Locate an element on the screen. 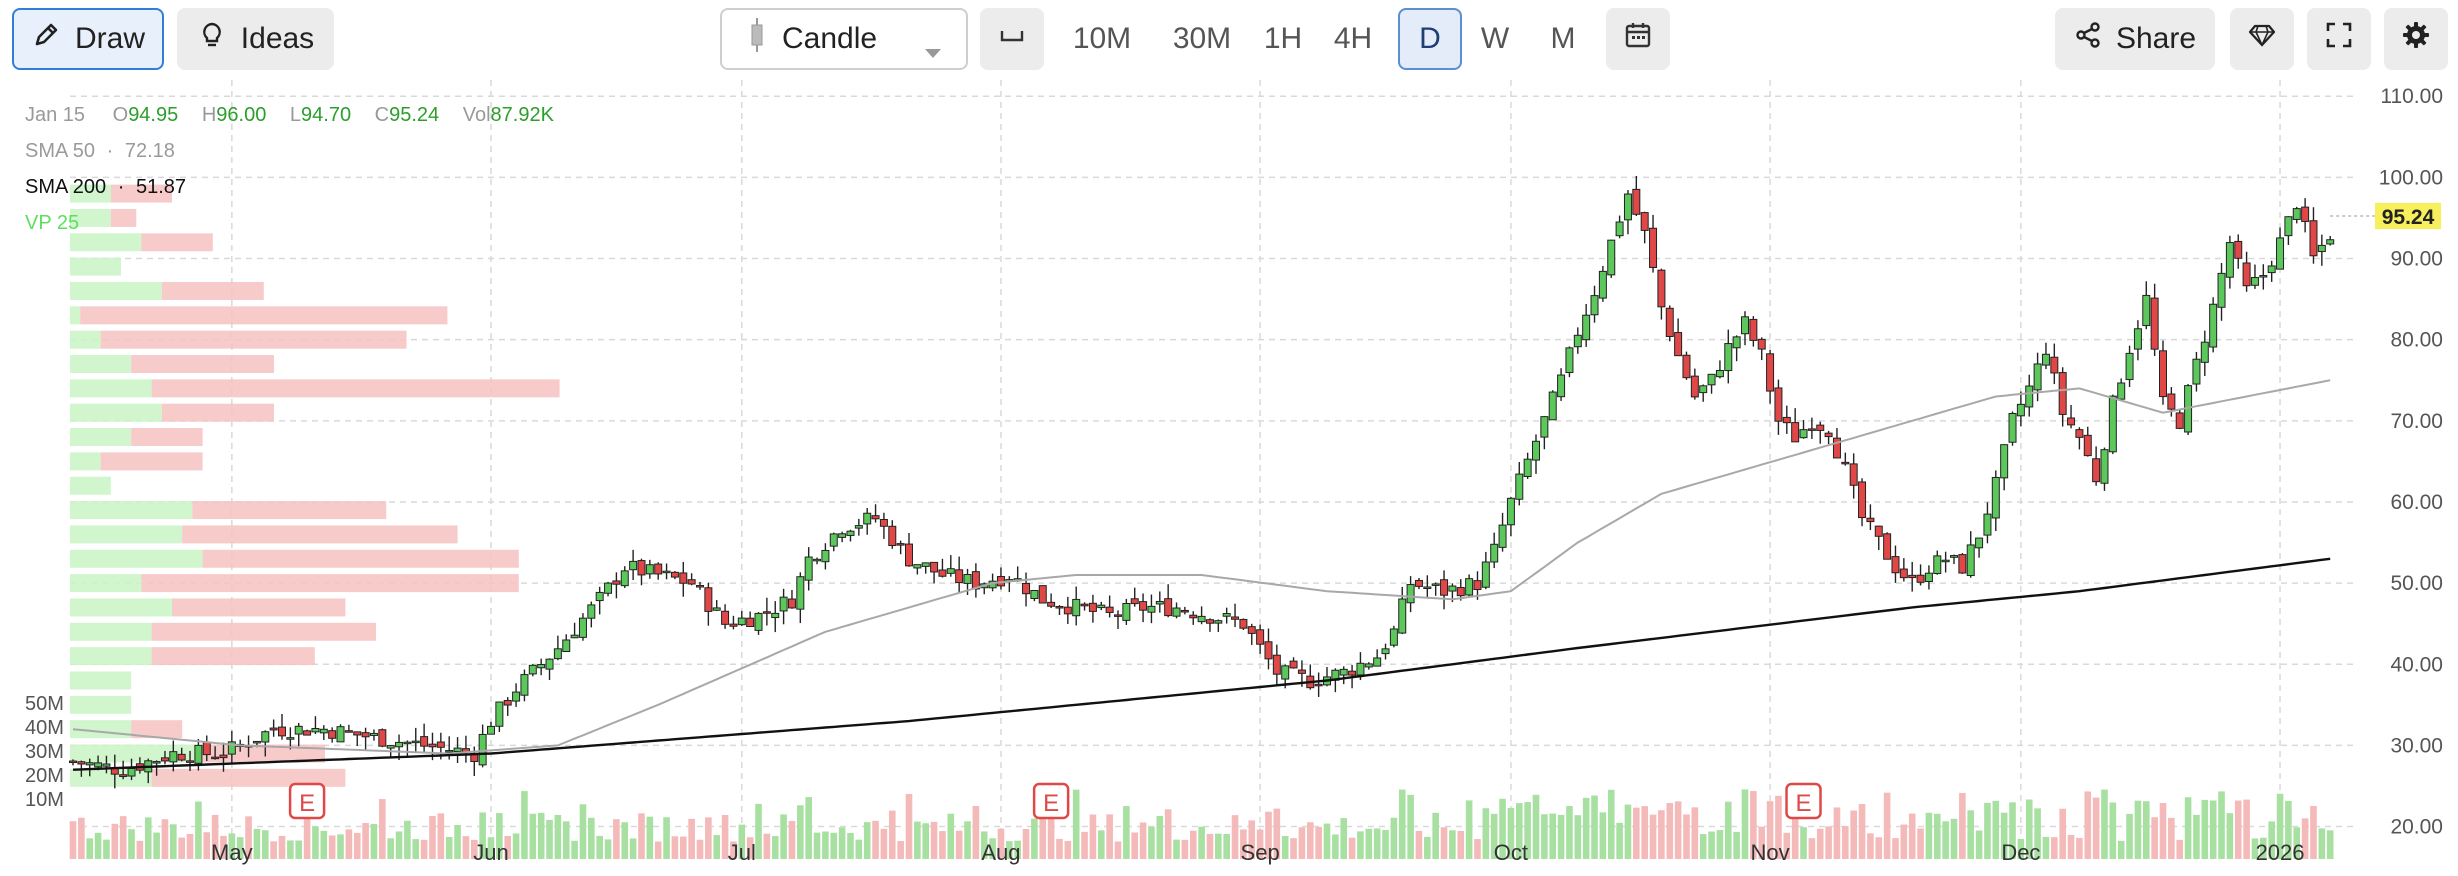 This screenshot has width=2458, height=876. timeframe-w: W is located at coordinates (1495, 38).